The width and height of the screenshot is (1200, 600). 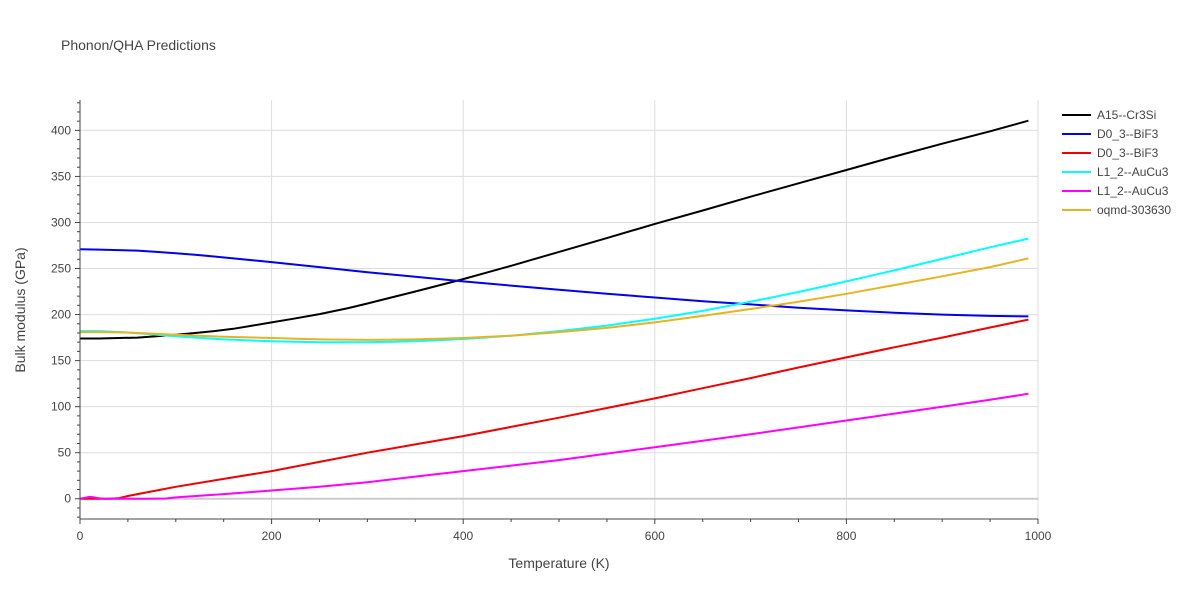 What do you see at coordinates (138, 45) in the screenshot?
I see `chart-title: Phonon/QHA Predictions` at bounding box center [138, 45].